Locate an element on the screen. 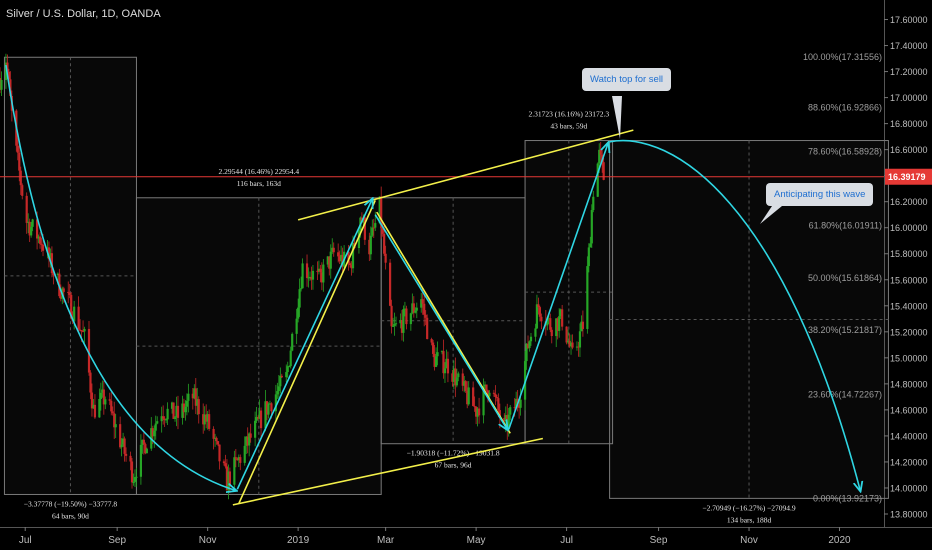 Image resolution: width=932 pixels, height=550 pixels. y-tick-label: 14.00000 is located at coordinates (909, 488).